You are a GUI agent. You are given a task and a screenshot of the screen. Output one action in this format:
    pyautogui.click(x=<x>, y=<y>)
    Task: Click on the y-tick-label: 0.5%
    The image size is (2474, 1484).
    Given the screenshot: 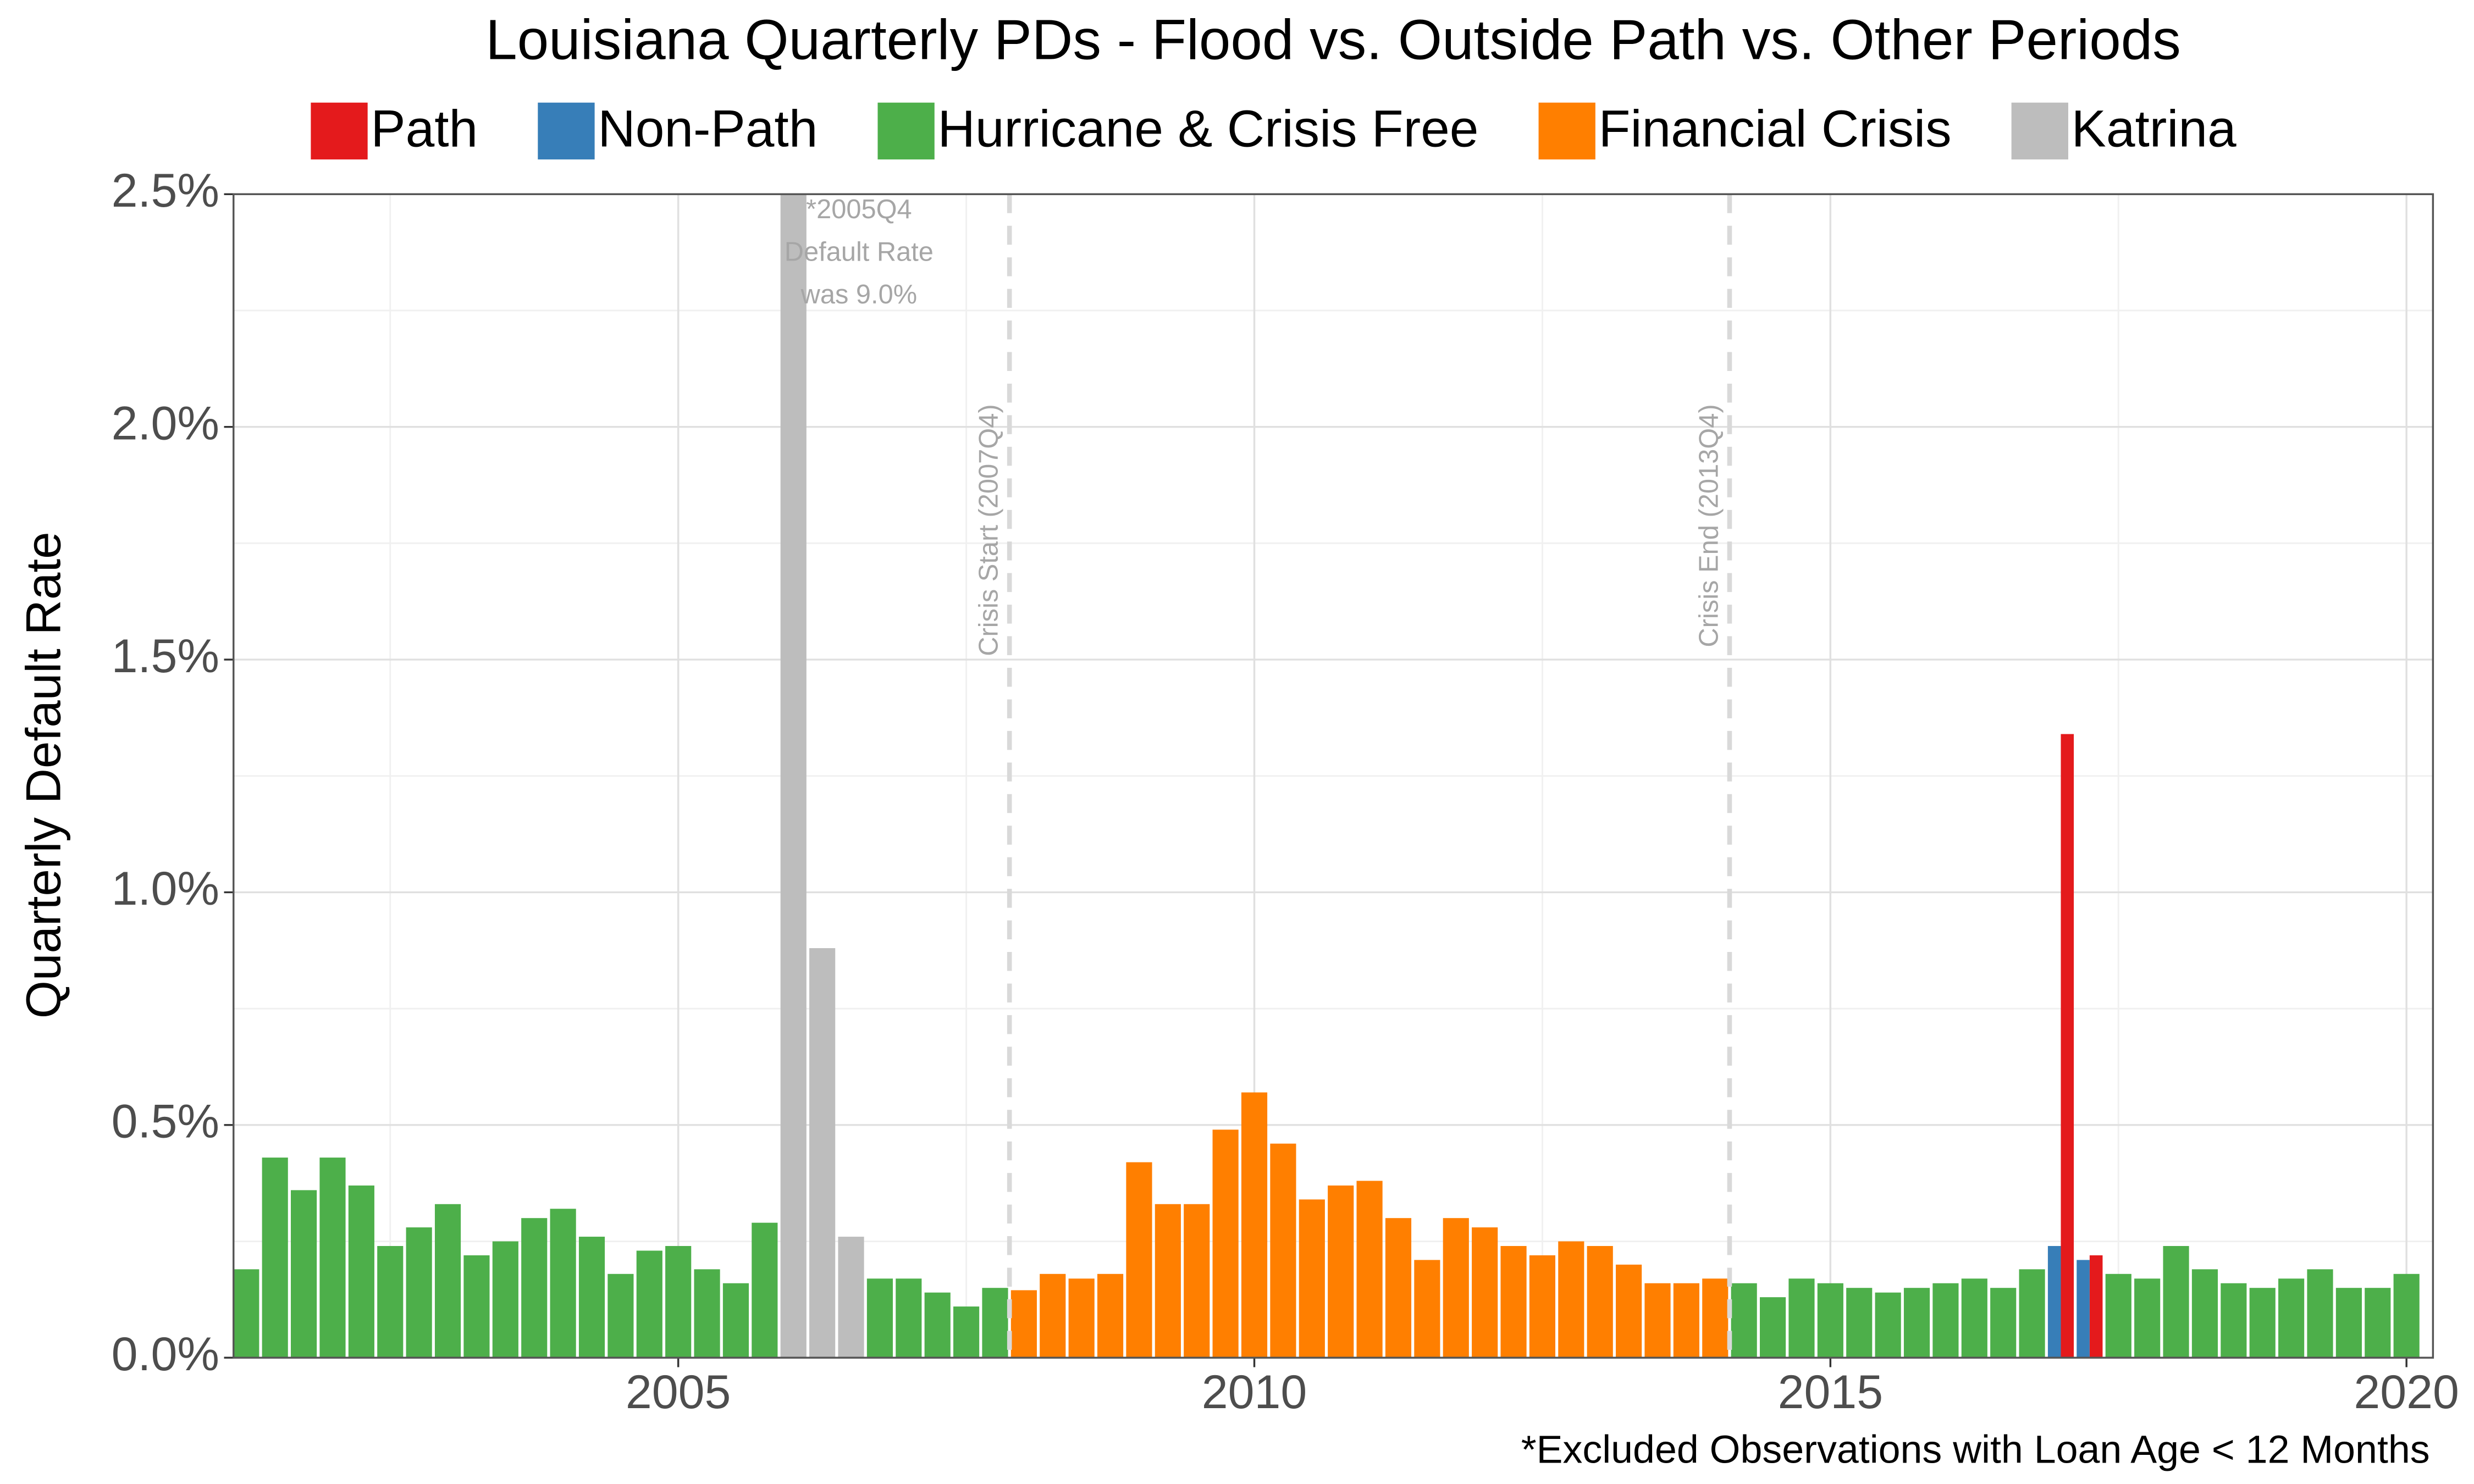 What is the action you would take?
    pyautogui.click(x=165, y=1121)
    